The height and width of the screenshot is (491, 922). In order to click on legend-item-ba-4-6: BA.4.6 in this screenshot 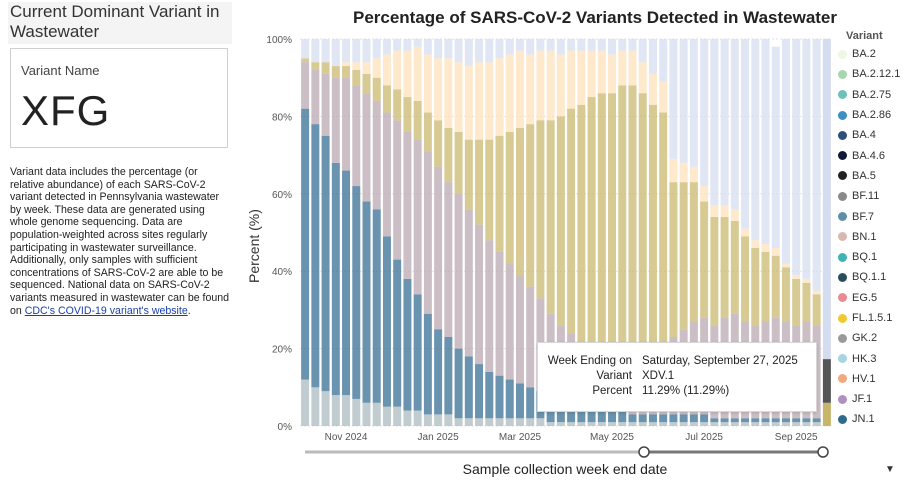, I will do `click(880, 155)`.